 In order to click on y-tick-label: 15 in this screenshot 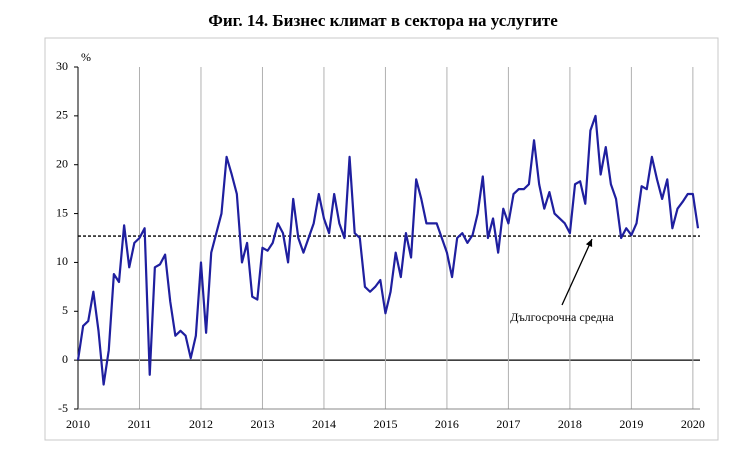, I will do `click(62, 212)`.